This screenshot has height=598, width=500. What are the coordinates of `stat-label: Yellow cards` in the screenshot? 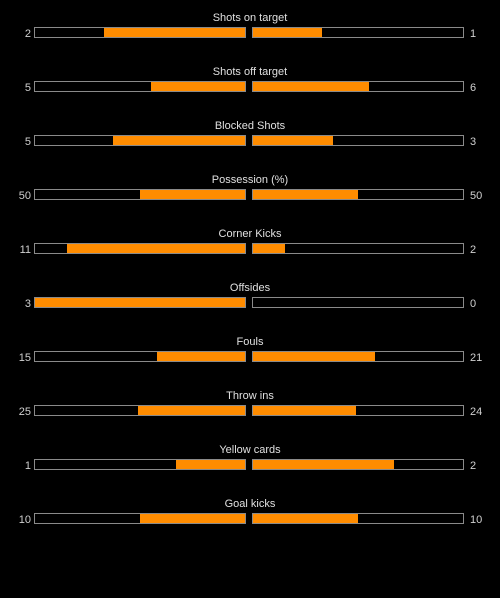 It's located at (250, 450).